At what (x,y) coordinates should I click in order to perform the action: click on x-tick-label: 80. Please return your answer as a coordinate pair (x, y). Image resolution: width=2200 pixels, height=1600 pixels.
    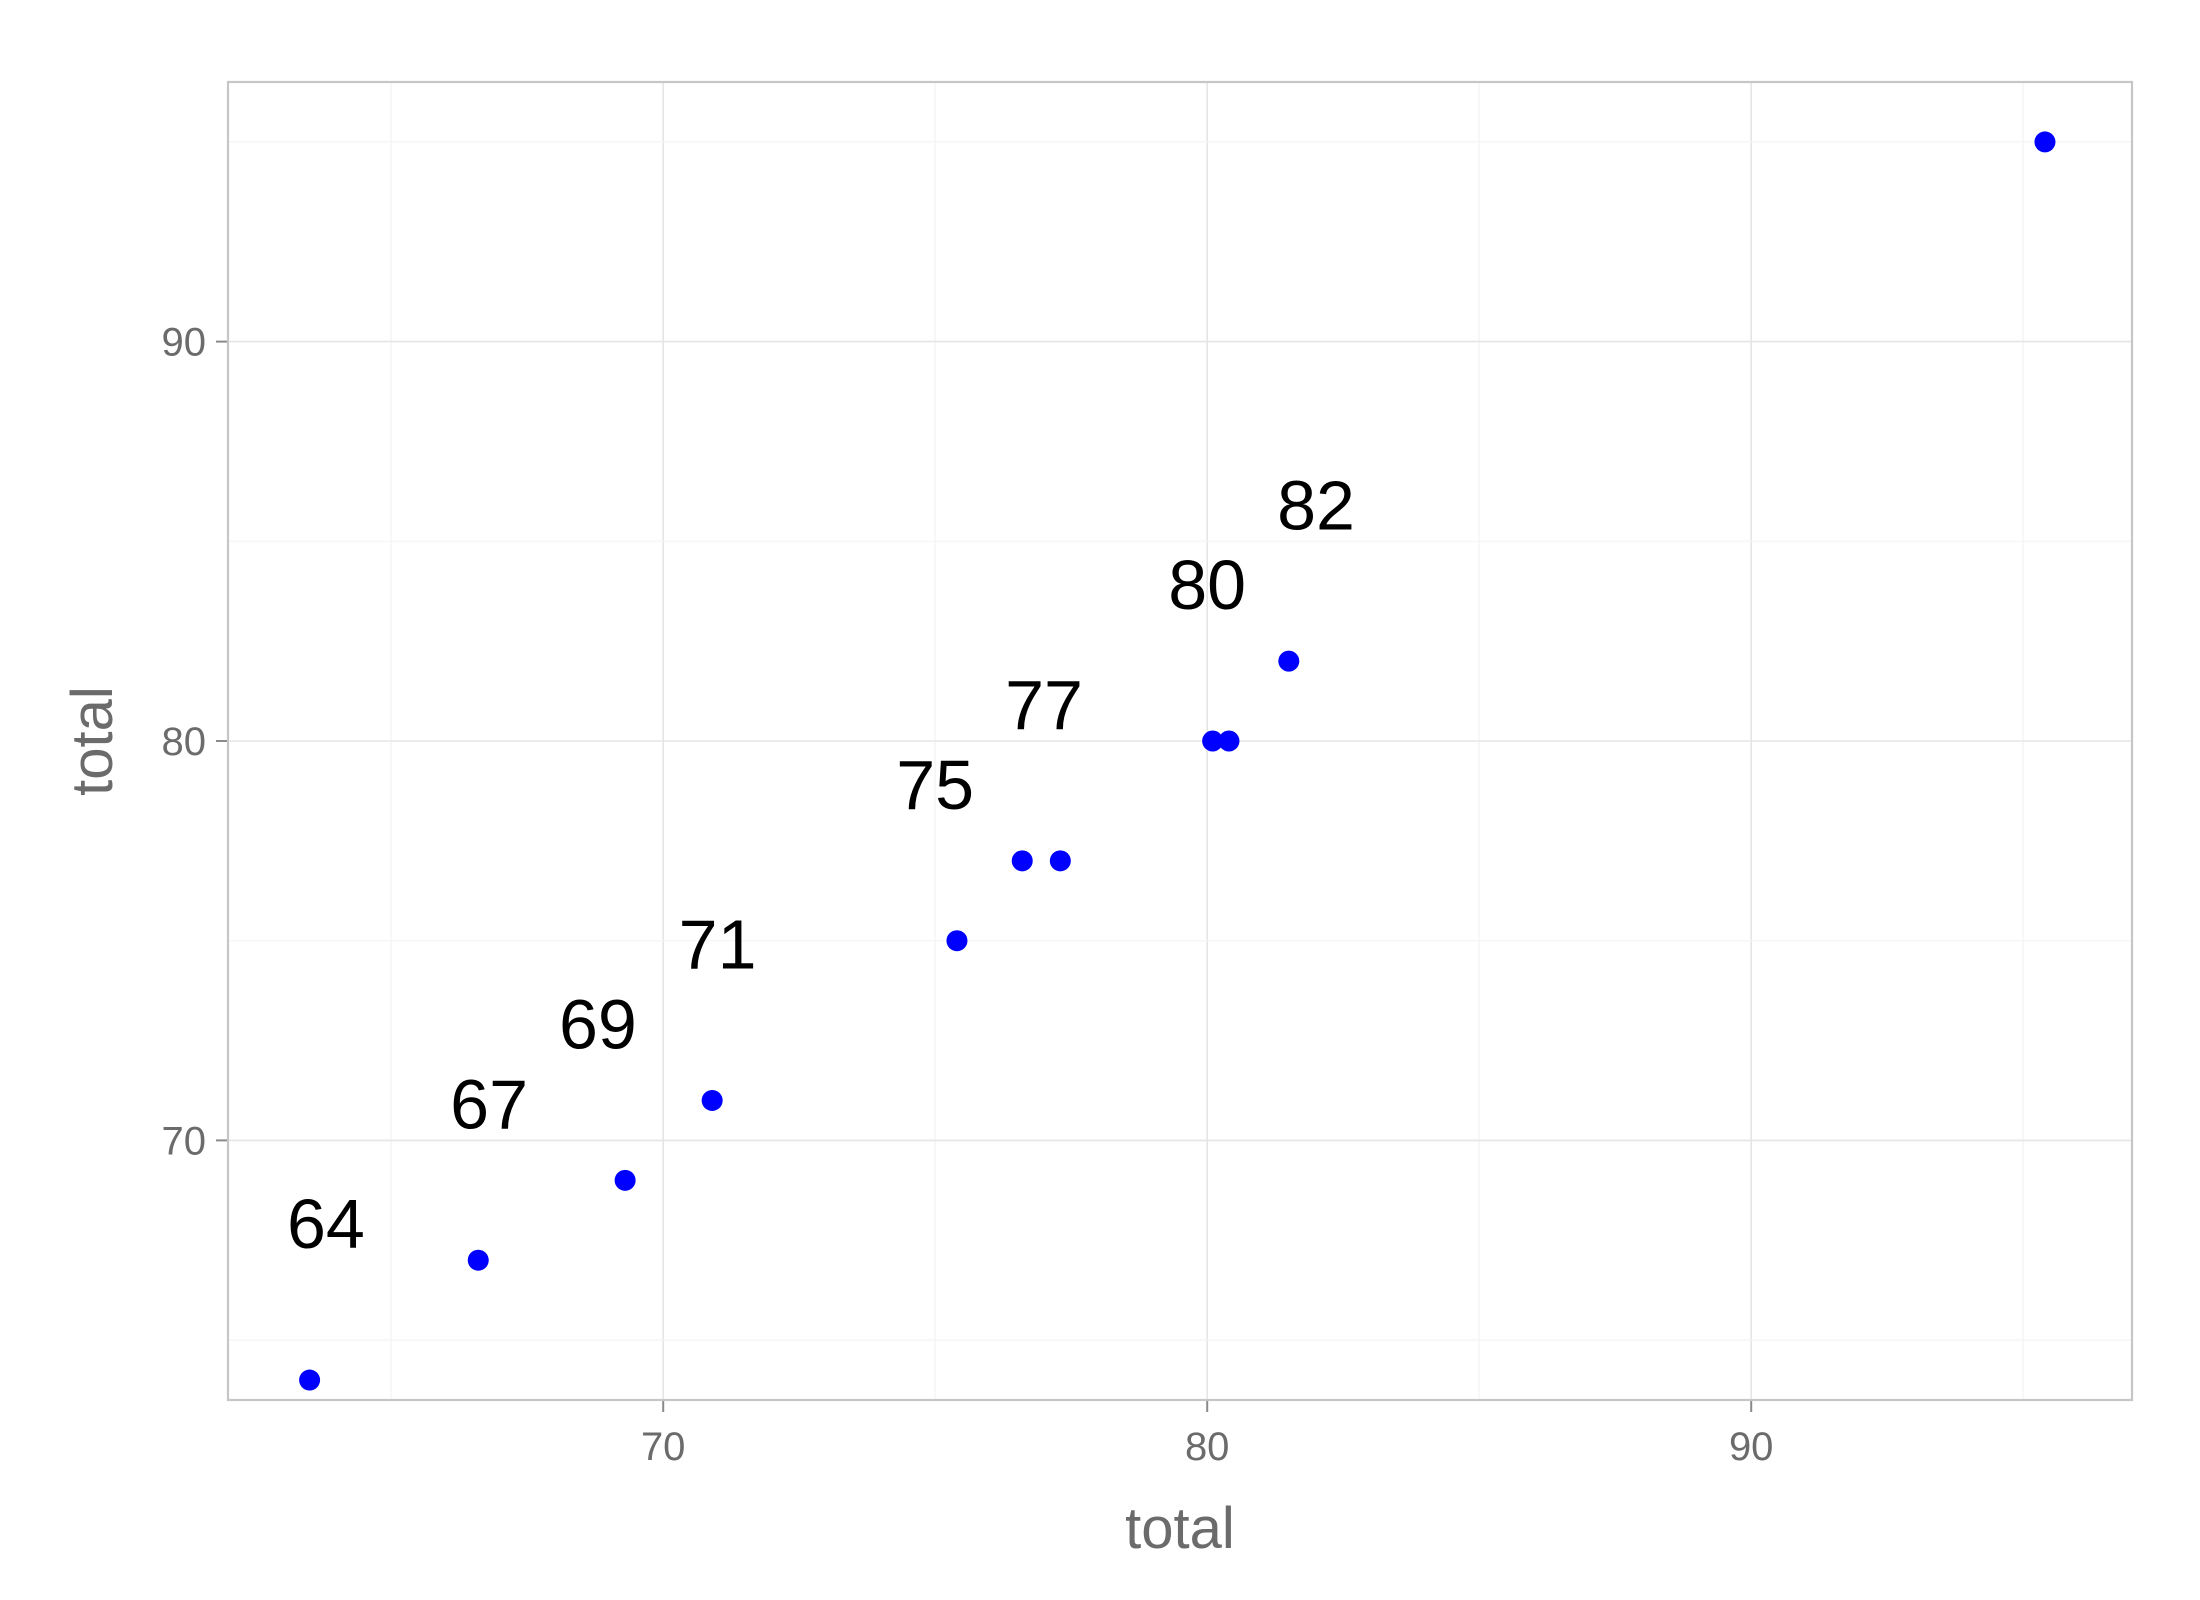
    Looking at the image, I should click on (1207, 1447).